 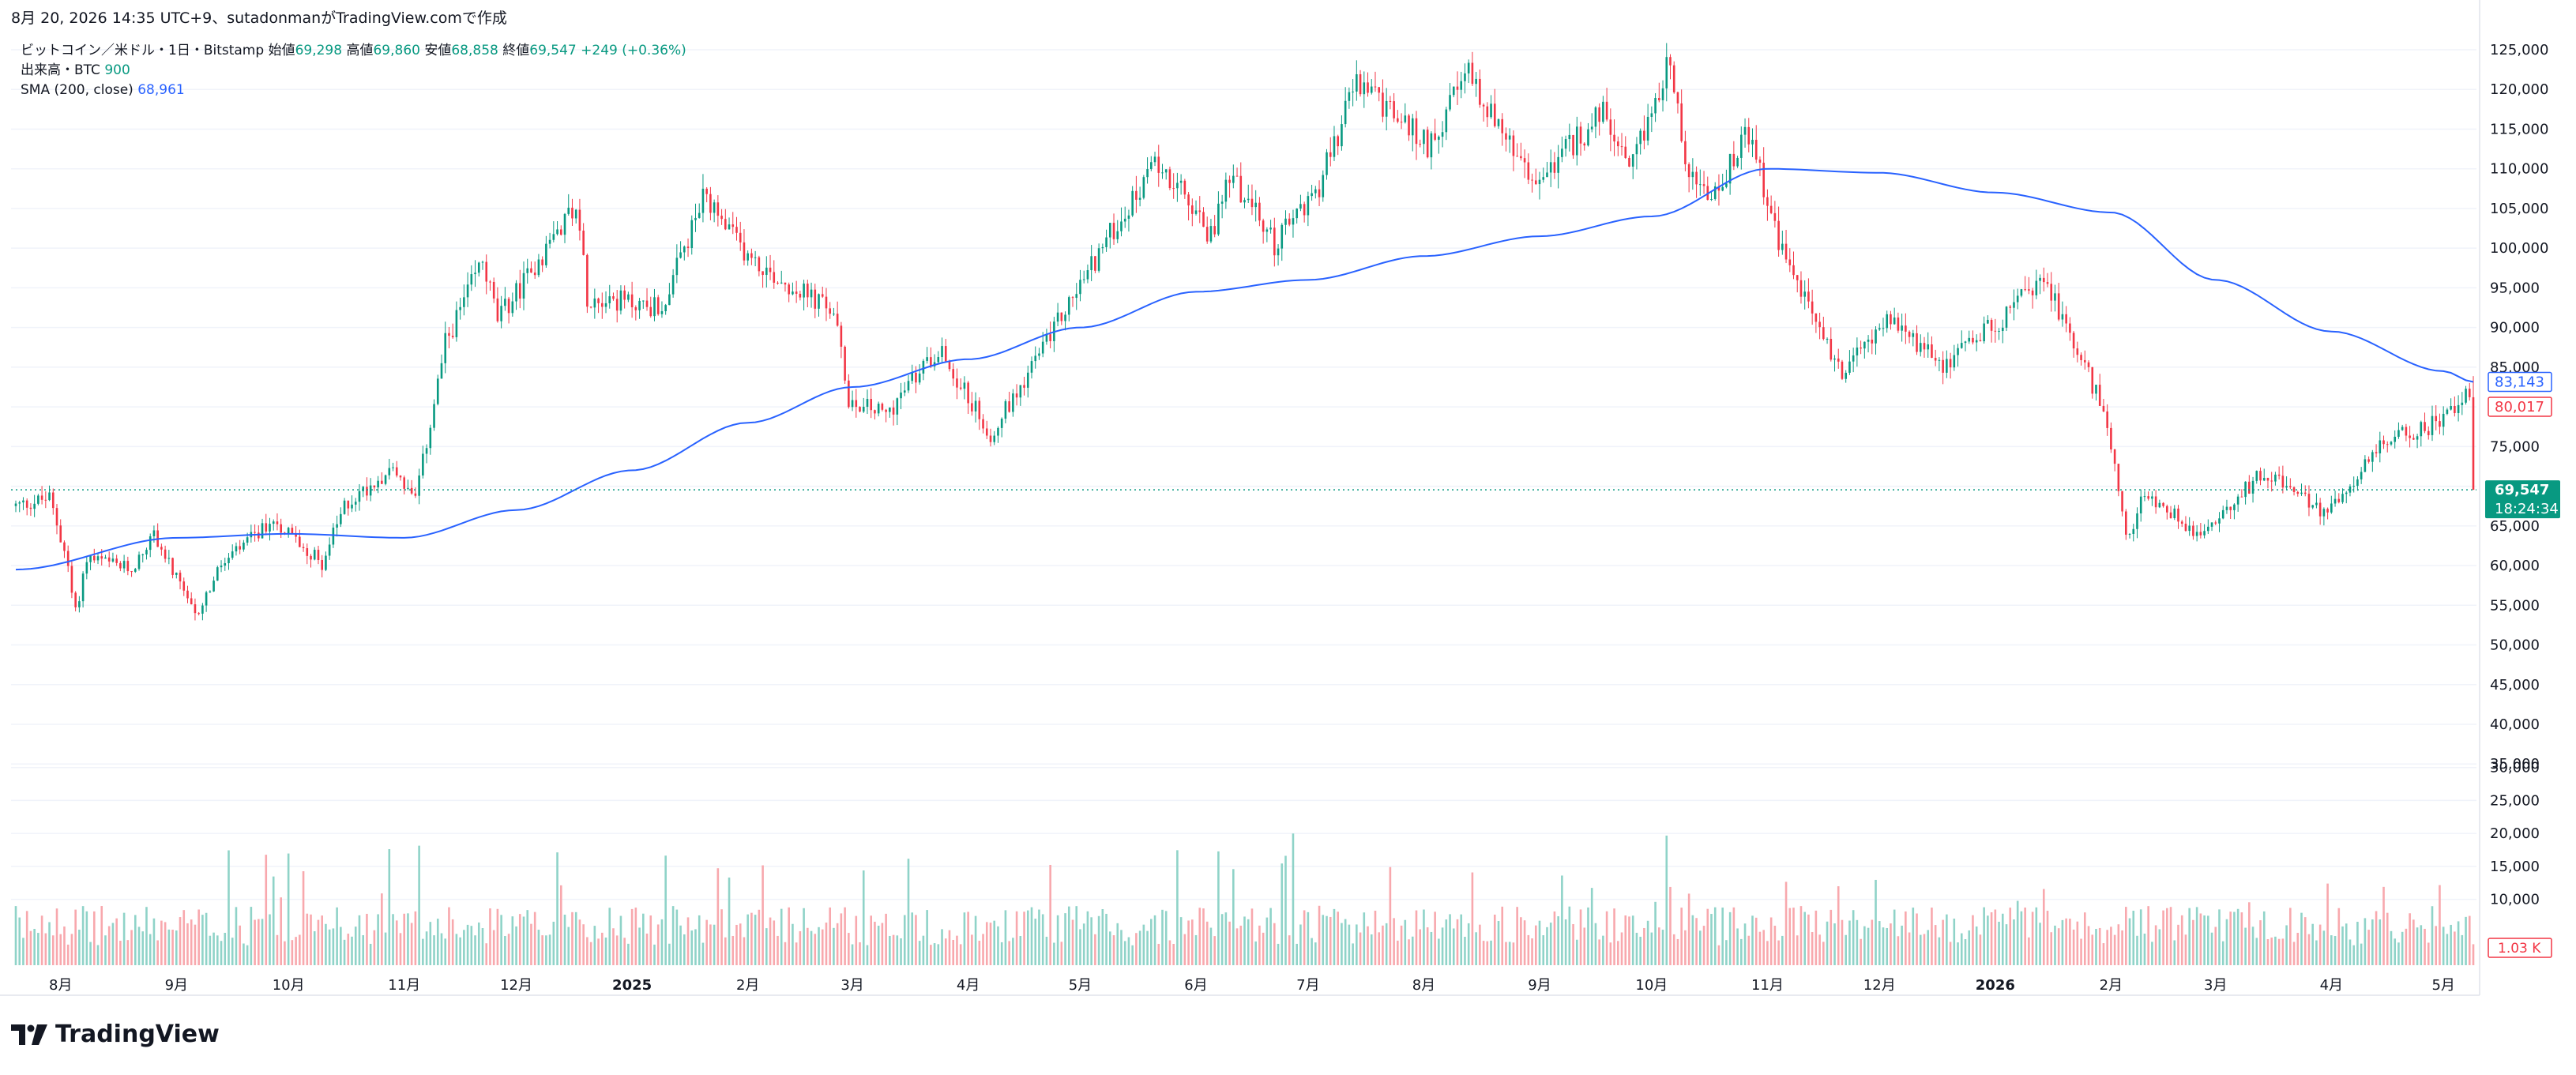 What do you see at coordinates (360, 50) in the screenshot?
I see `high-label: 高値` at bounding box center [360, 50].